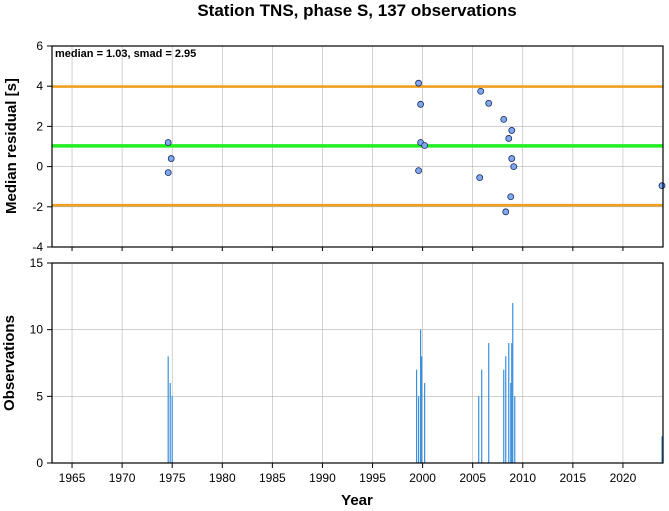 This screenshot has width=669, height=511. Describe the element at coordinates (37, 247) in the screenshot. I see `residual-y-tick-label: -4` at that location.